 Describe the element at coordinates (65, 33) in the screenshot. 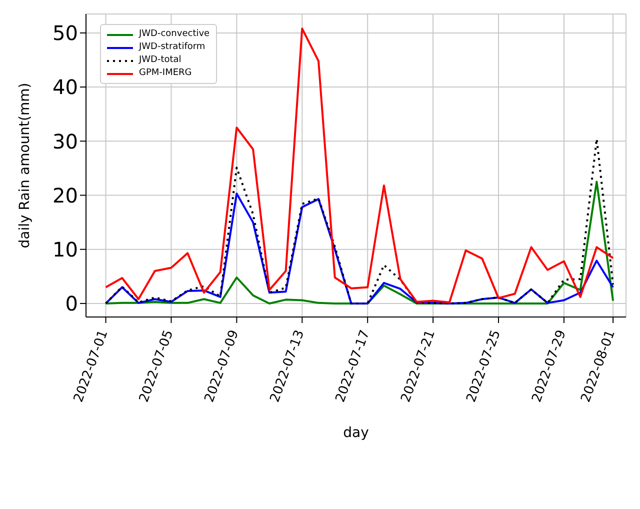

I see `y-tick-label: 50` at that location.